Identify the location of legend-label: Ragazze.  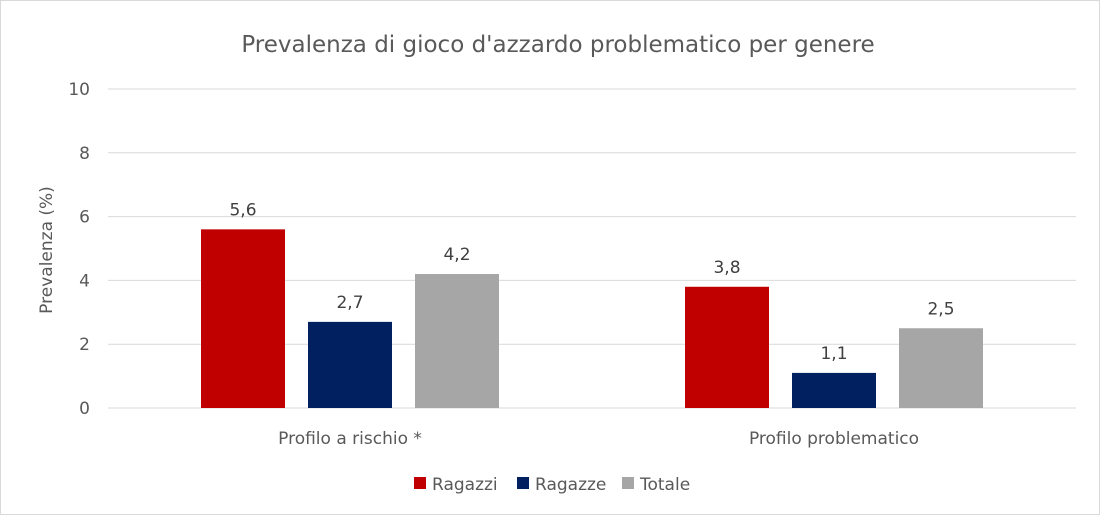
(570, 485).